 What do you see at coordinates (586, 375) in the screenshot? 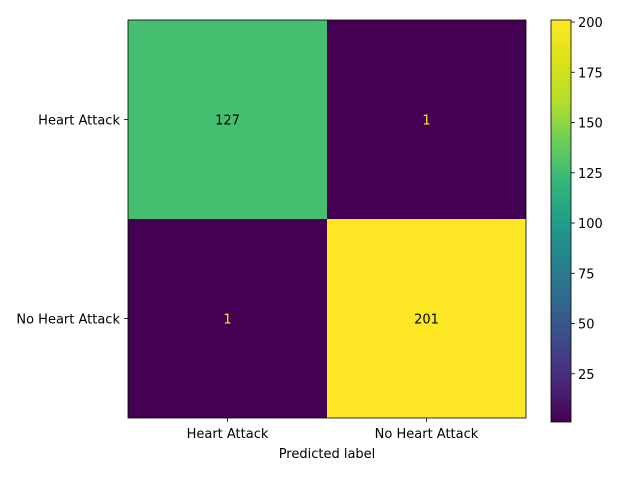
I see `colorbar-tick-label: 25` at bounding box center [586, 375].